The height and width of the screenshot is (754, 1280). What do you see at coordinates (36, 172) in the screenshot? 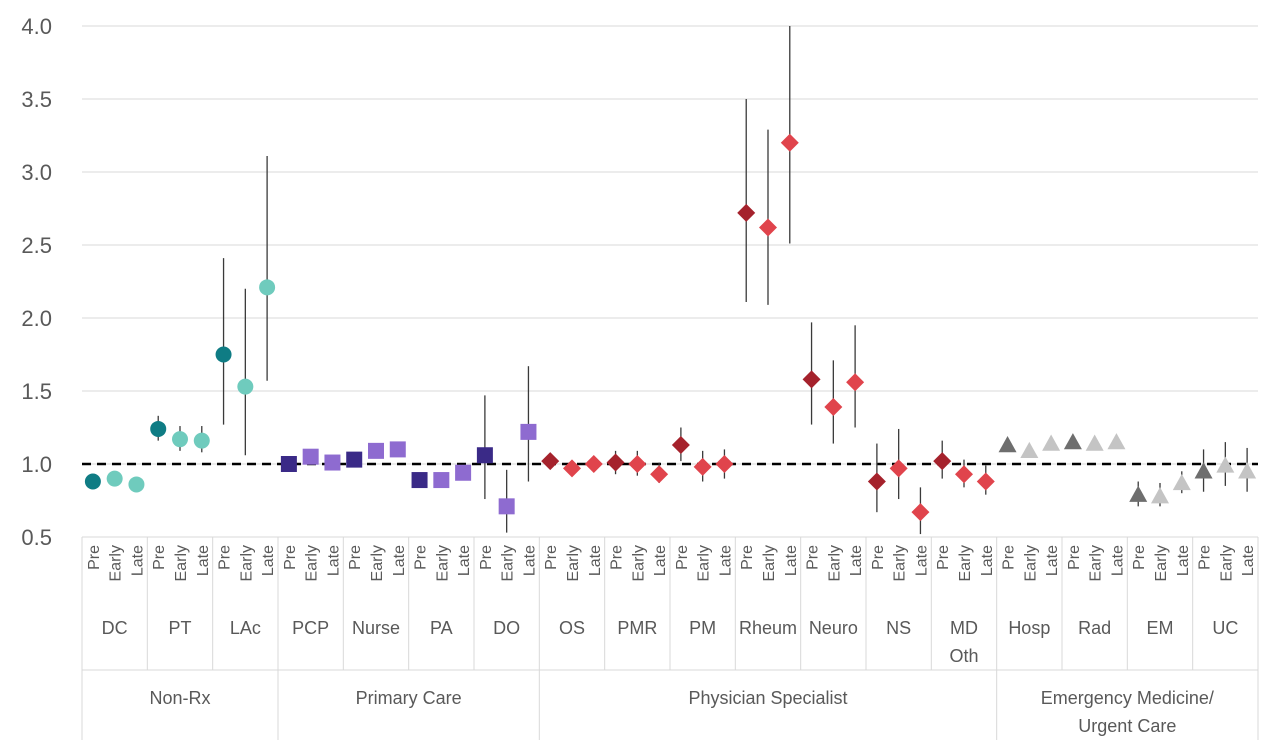
I see `y-tick-label: 3.0` at bounding box center [36, 172].